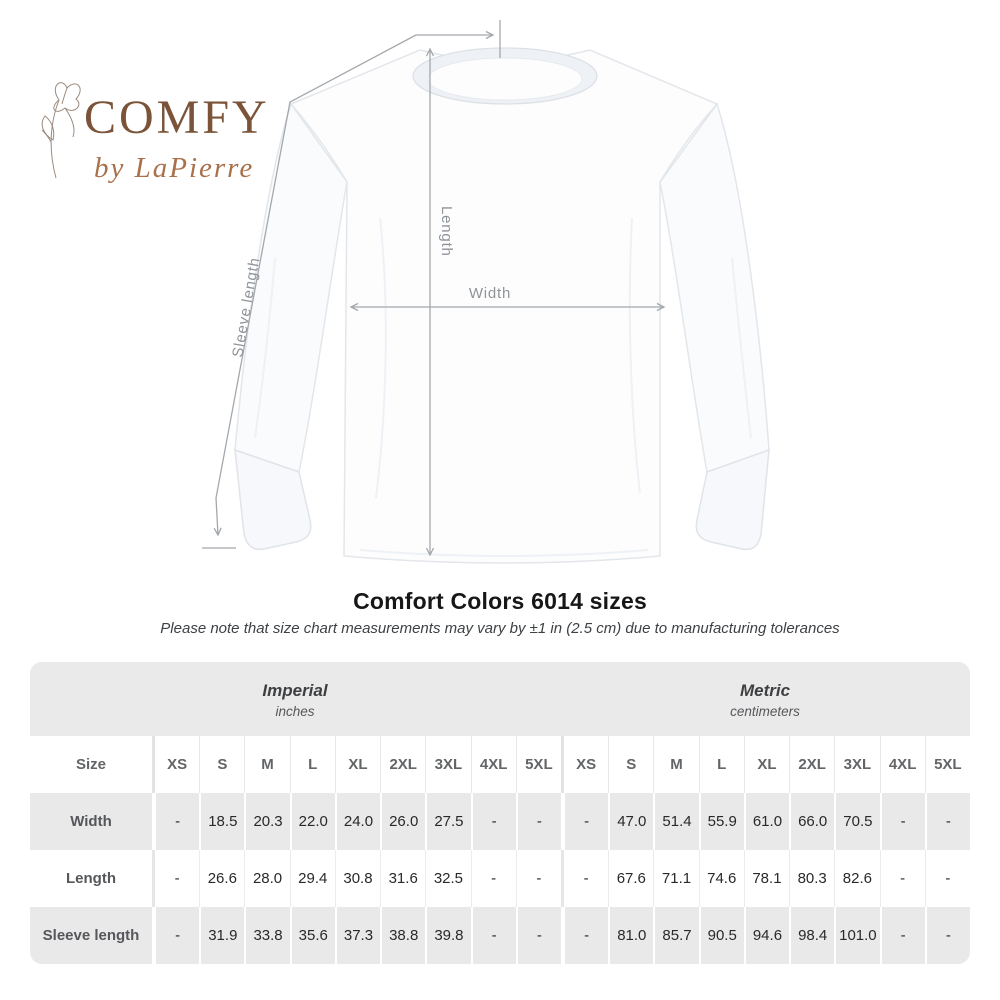  I want to click on value-cell: 39.8, so click(447, 935).